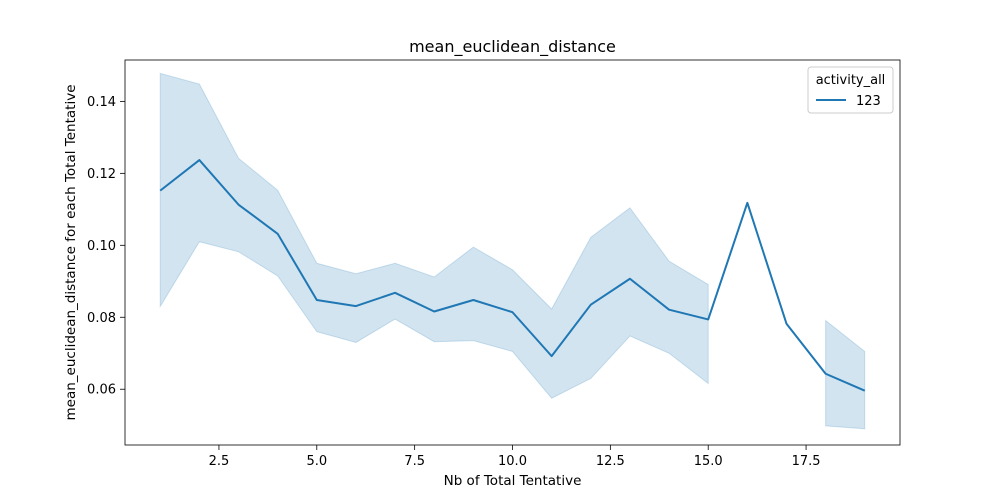 This screenshot has height=500, width=1000. What do you see at coordinates (219, 461) in the screenshot?
I see `x-tick-label: 2.5` at bounding box center [219, 461].